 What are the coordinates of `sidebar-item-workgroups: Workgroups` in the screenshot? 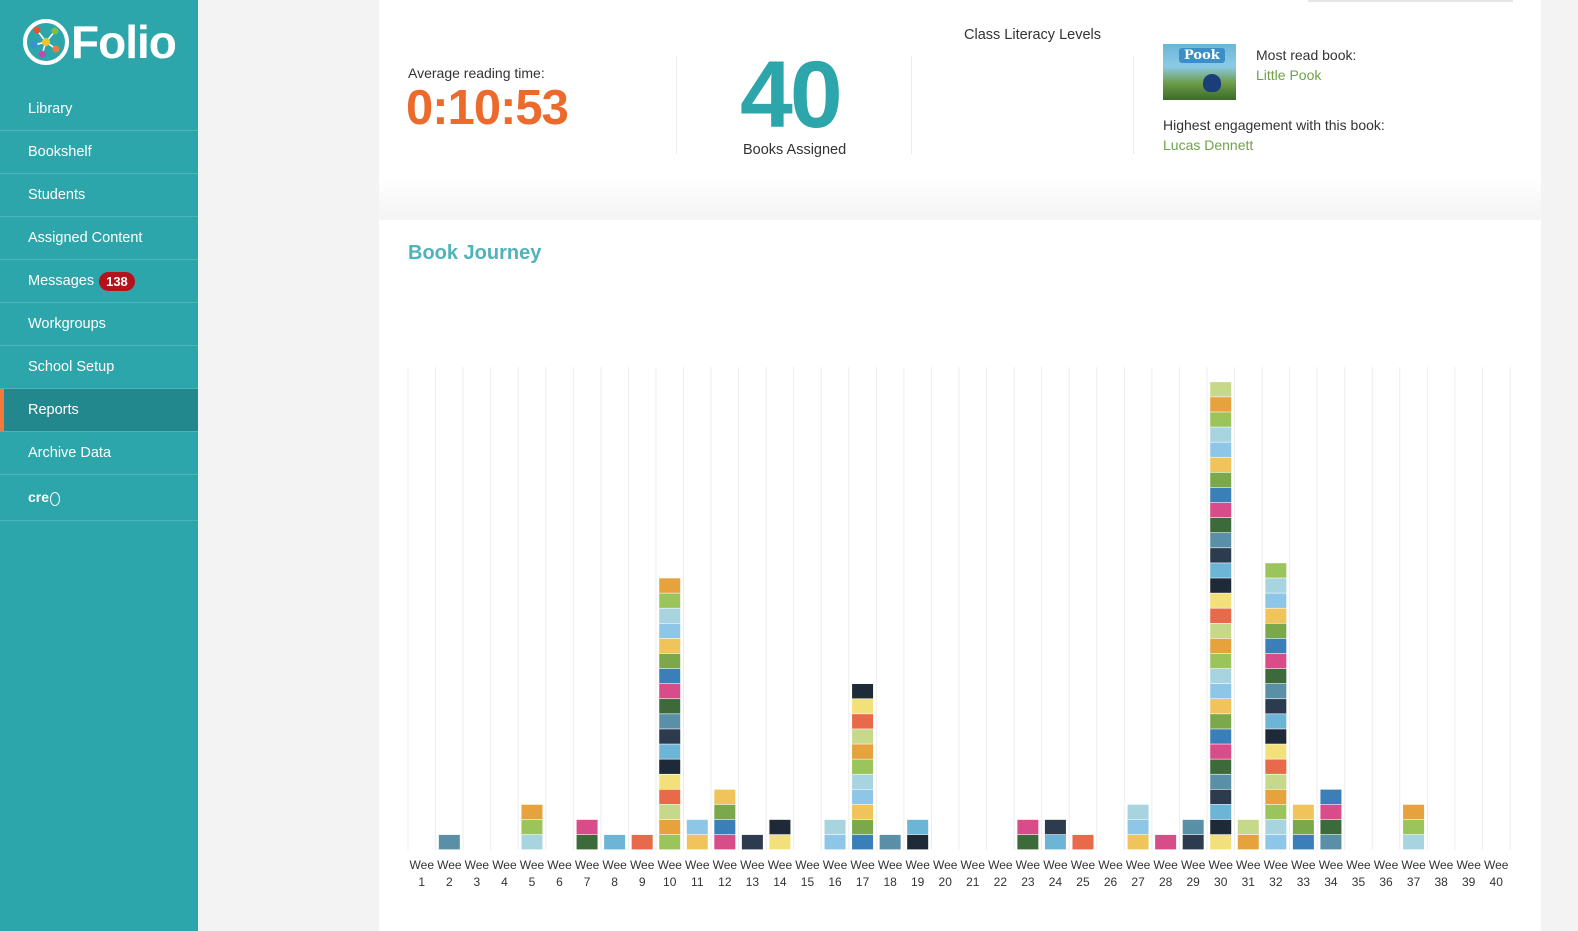 It's located at (99, 324).